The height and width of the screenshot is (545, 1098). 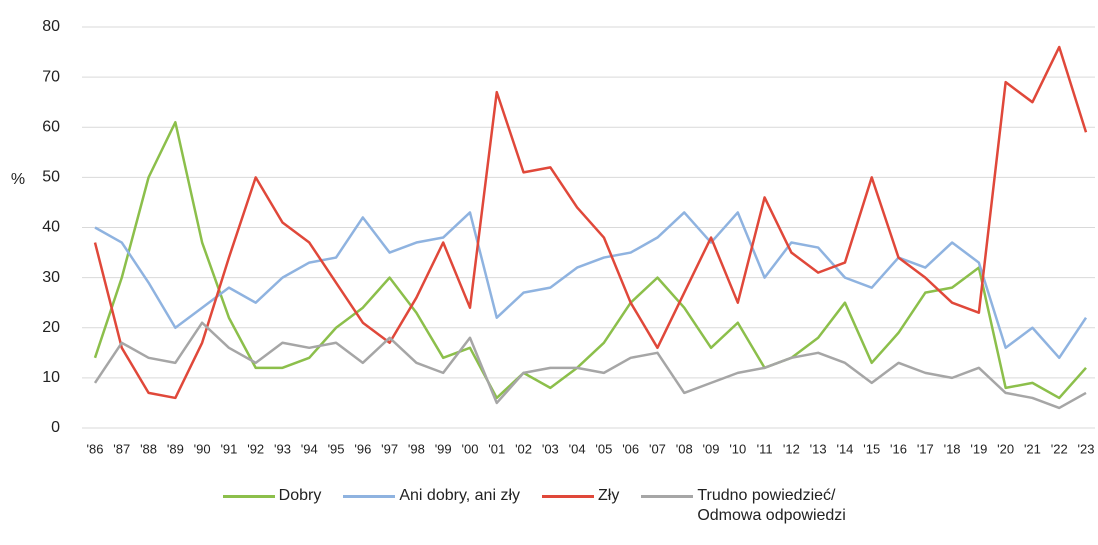 I want to click on x-tick-label: '19, so click(x=978, y=448).